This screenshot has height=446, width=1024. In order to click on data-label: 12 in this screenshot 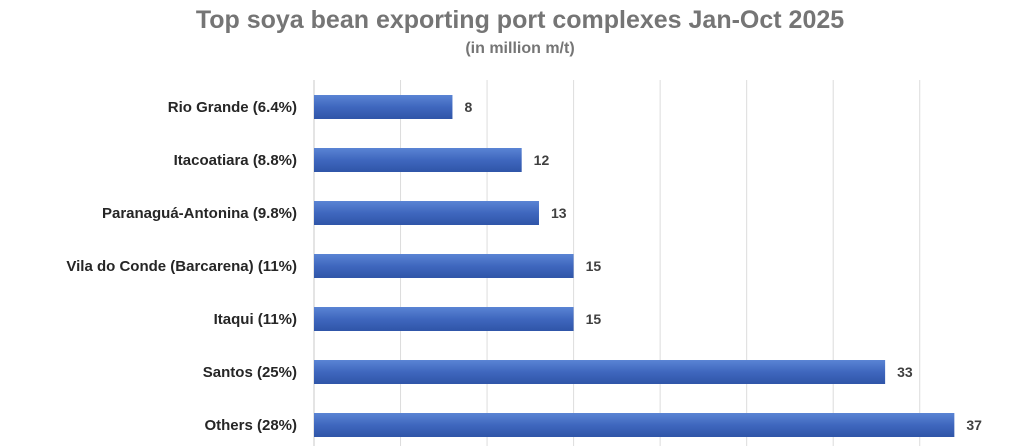, I will do `click(542, 160)`.